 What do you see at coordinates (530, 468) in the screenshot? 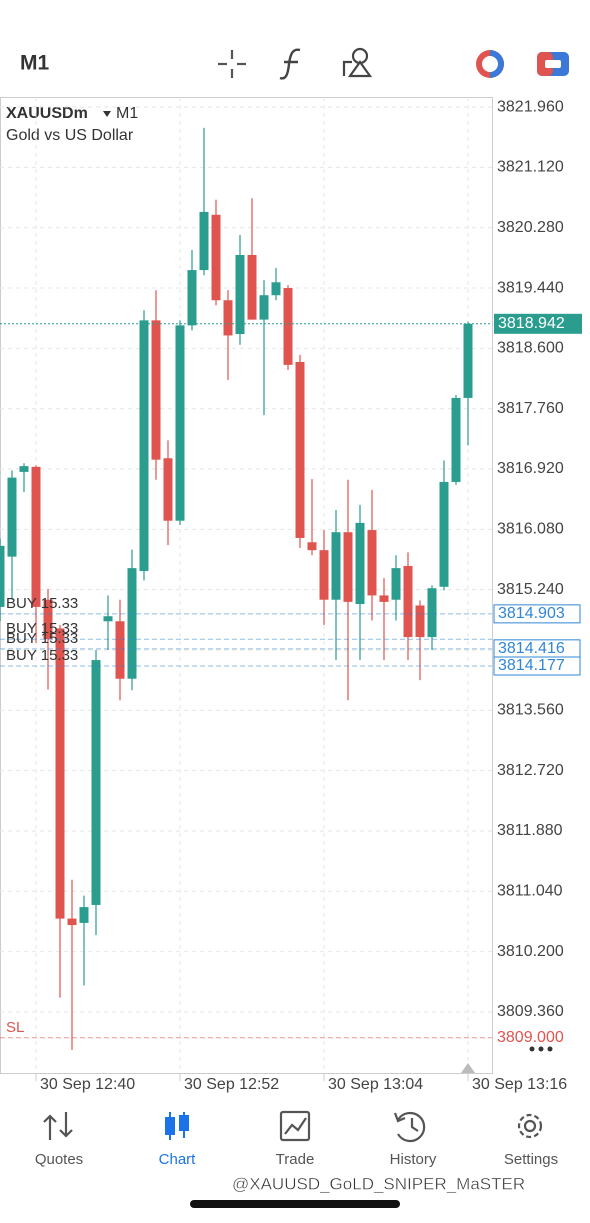
I see `y-tick-label: 3816.920` at bounding box center [530, 468].